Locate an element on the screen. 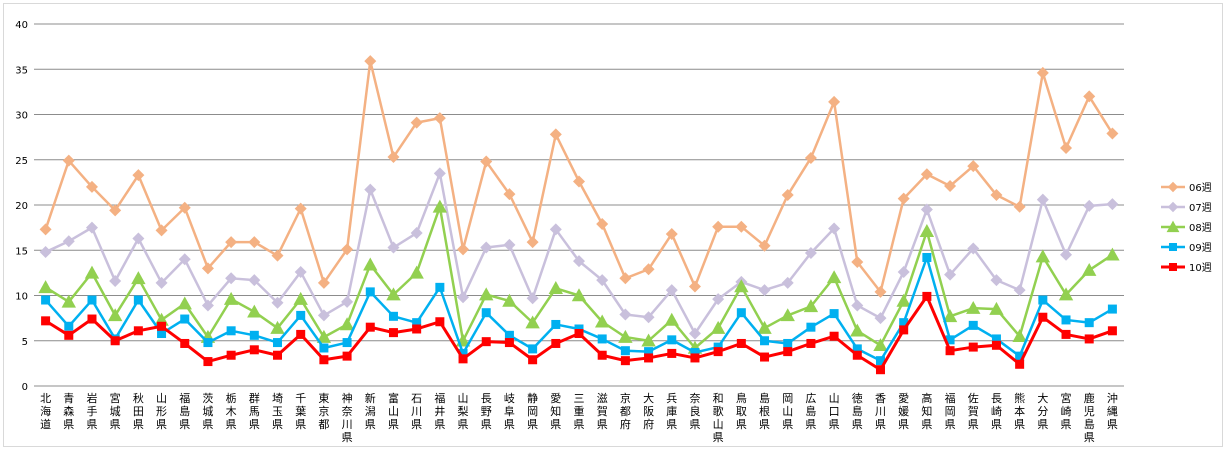 This screenshot has width=1228, height=452. y-tick-label: 35 is located at coordinates (21, 70).